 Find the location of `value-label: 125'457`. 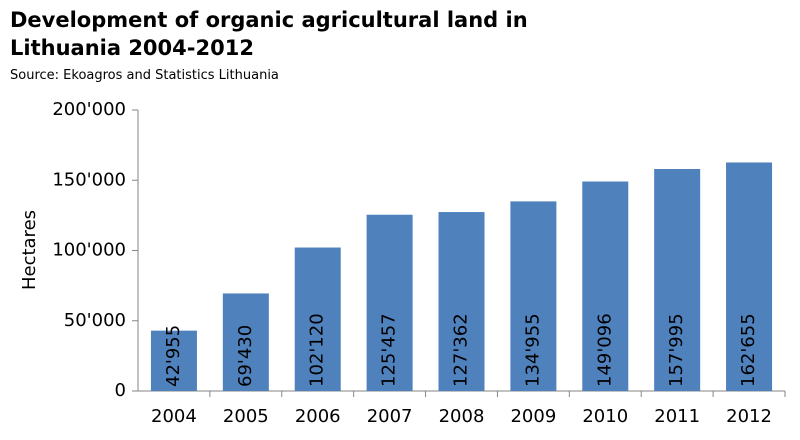

value-label: 125'457 is located at coordinates (389, 350).